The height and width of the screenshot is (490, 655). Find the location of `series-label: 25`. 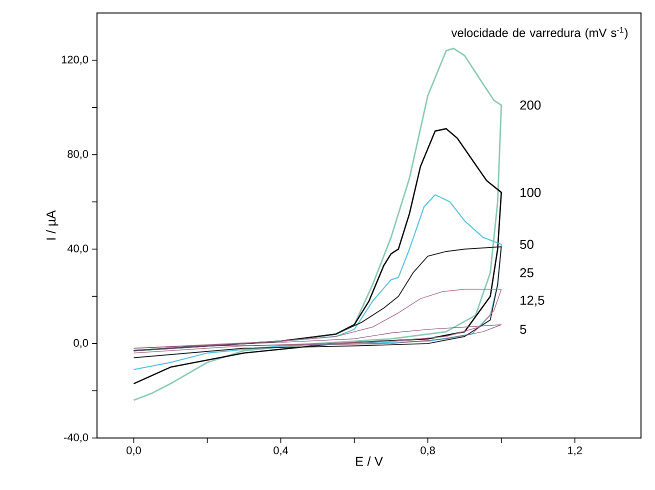

series-label: 25 is located at coordinates (527, 273).